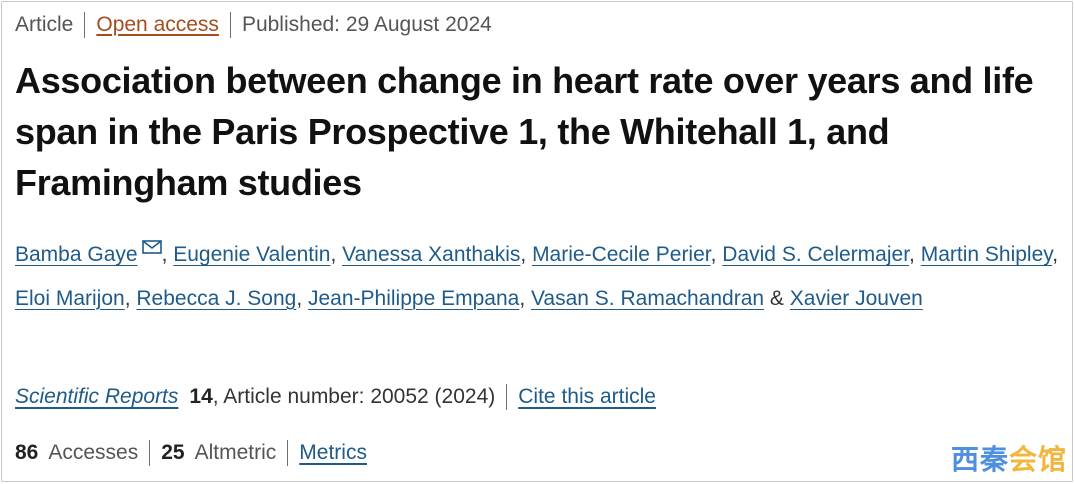  Describe the element at coordinates (44, 24) in the screenshot. I see `article-type: Article` at that location.